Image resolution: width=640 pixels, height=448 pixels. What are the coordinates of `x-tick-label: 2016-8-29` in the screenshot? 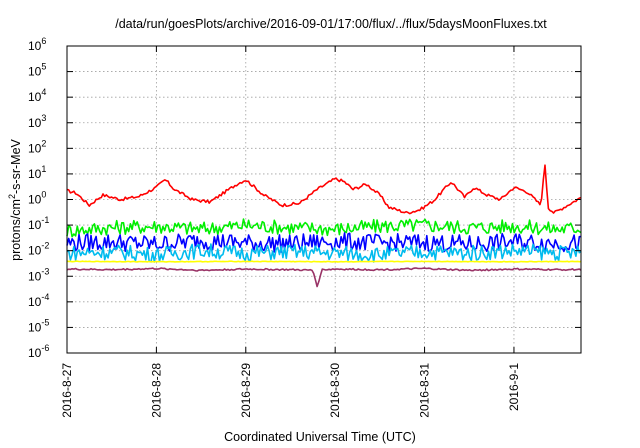 It's located at (246, 390).